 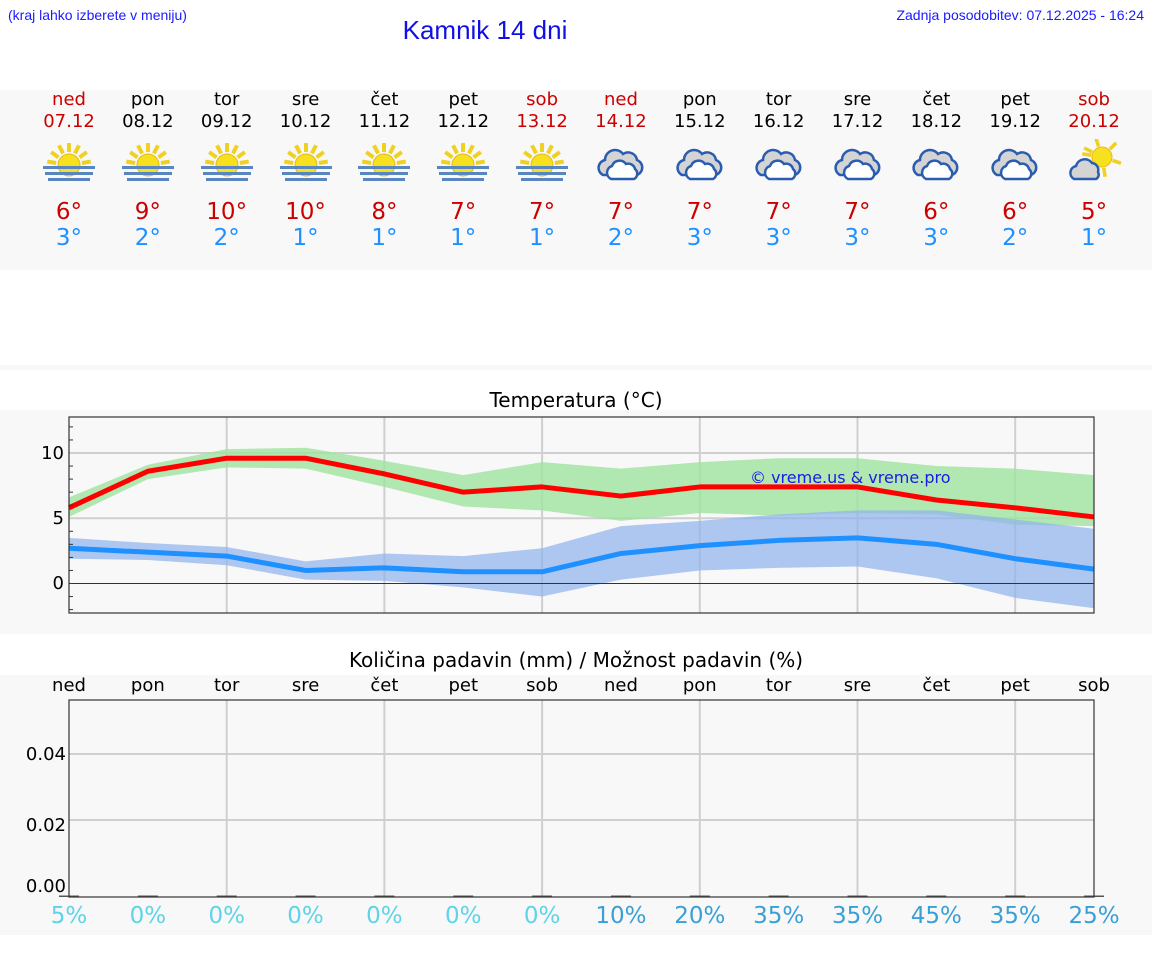 I want to click on forecast-day: pon 08.12 9° 2°, so click(x=148, y=170).